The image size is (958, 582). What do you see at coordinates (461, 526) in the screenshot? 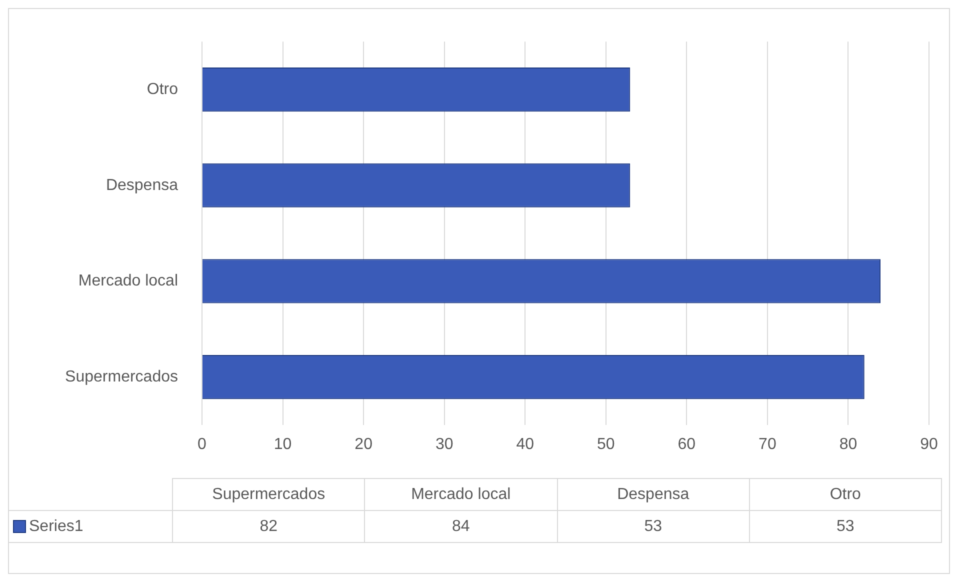
I see `data-label: 84` at bounding box center [461, 526].